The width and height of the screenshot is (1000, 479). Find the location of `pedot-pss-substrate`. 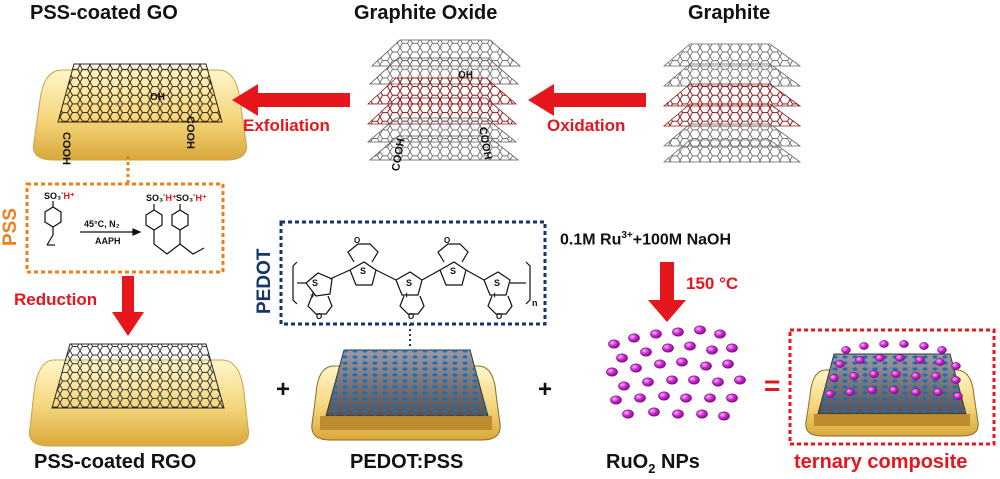

pedot-pss-substrate is located at coordinates (406, 395).